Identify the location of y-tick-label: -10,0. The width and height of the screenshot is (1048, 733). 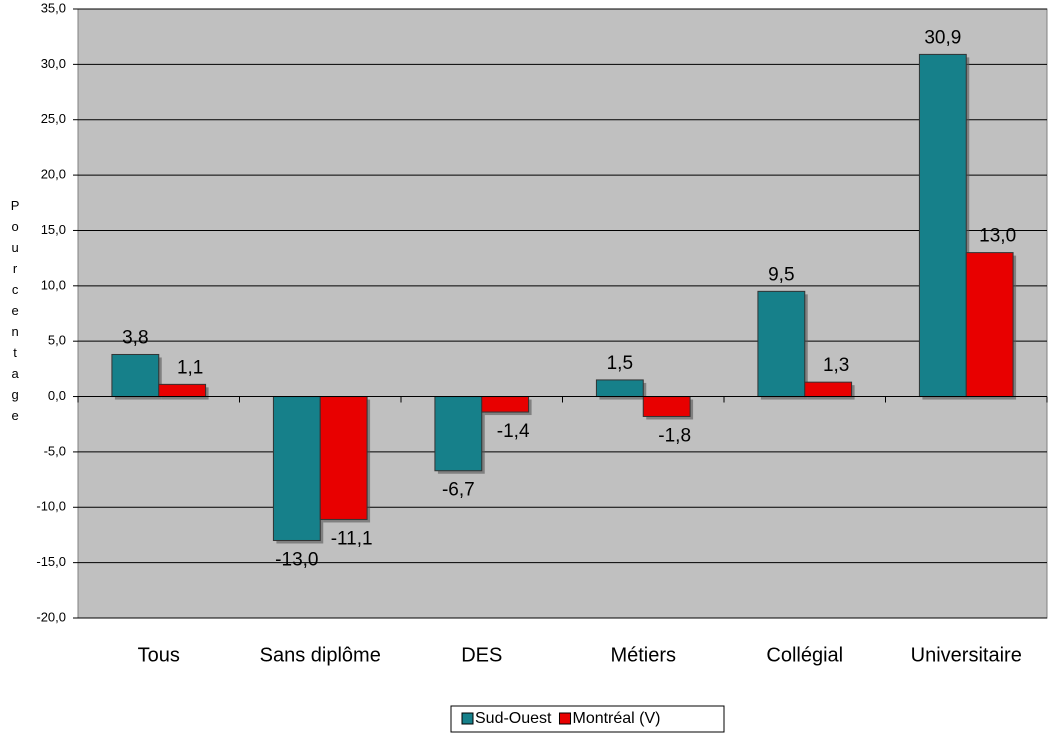
(51, 506).